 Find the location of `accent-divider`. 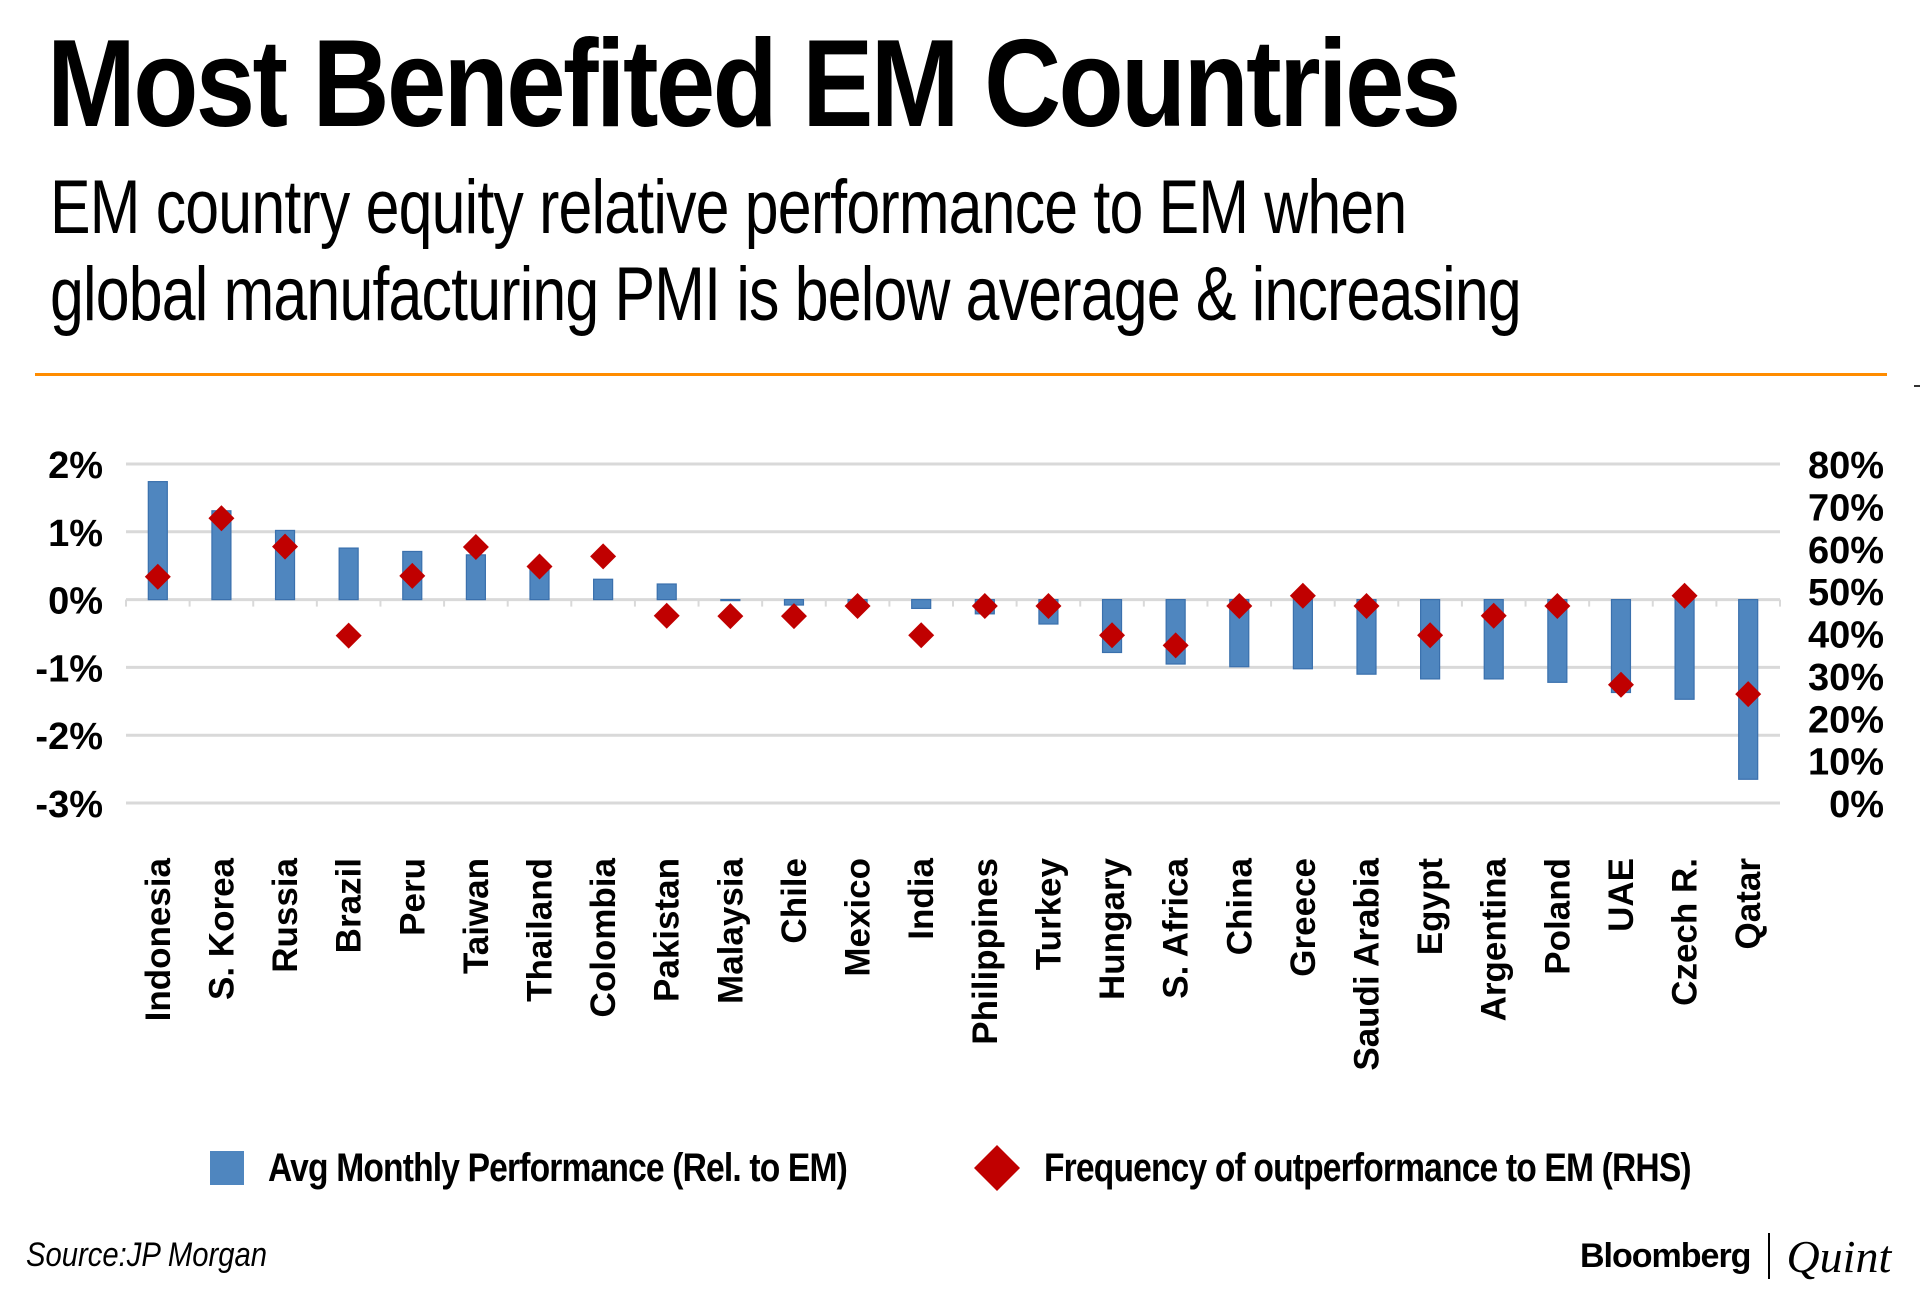

accent-divider is located at coordinates (961, 374).